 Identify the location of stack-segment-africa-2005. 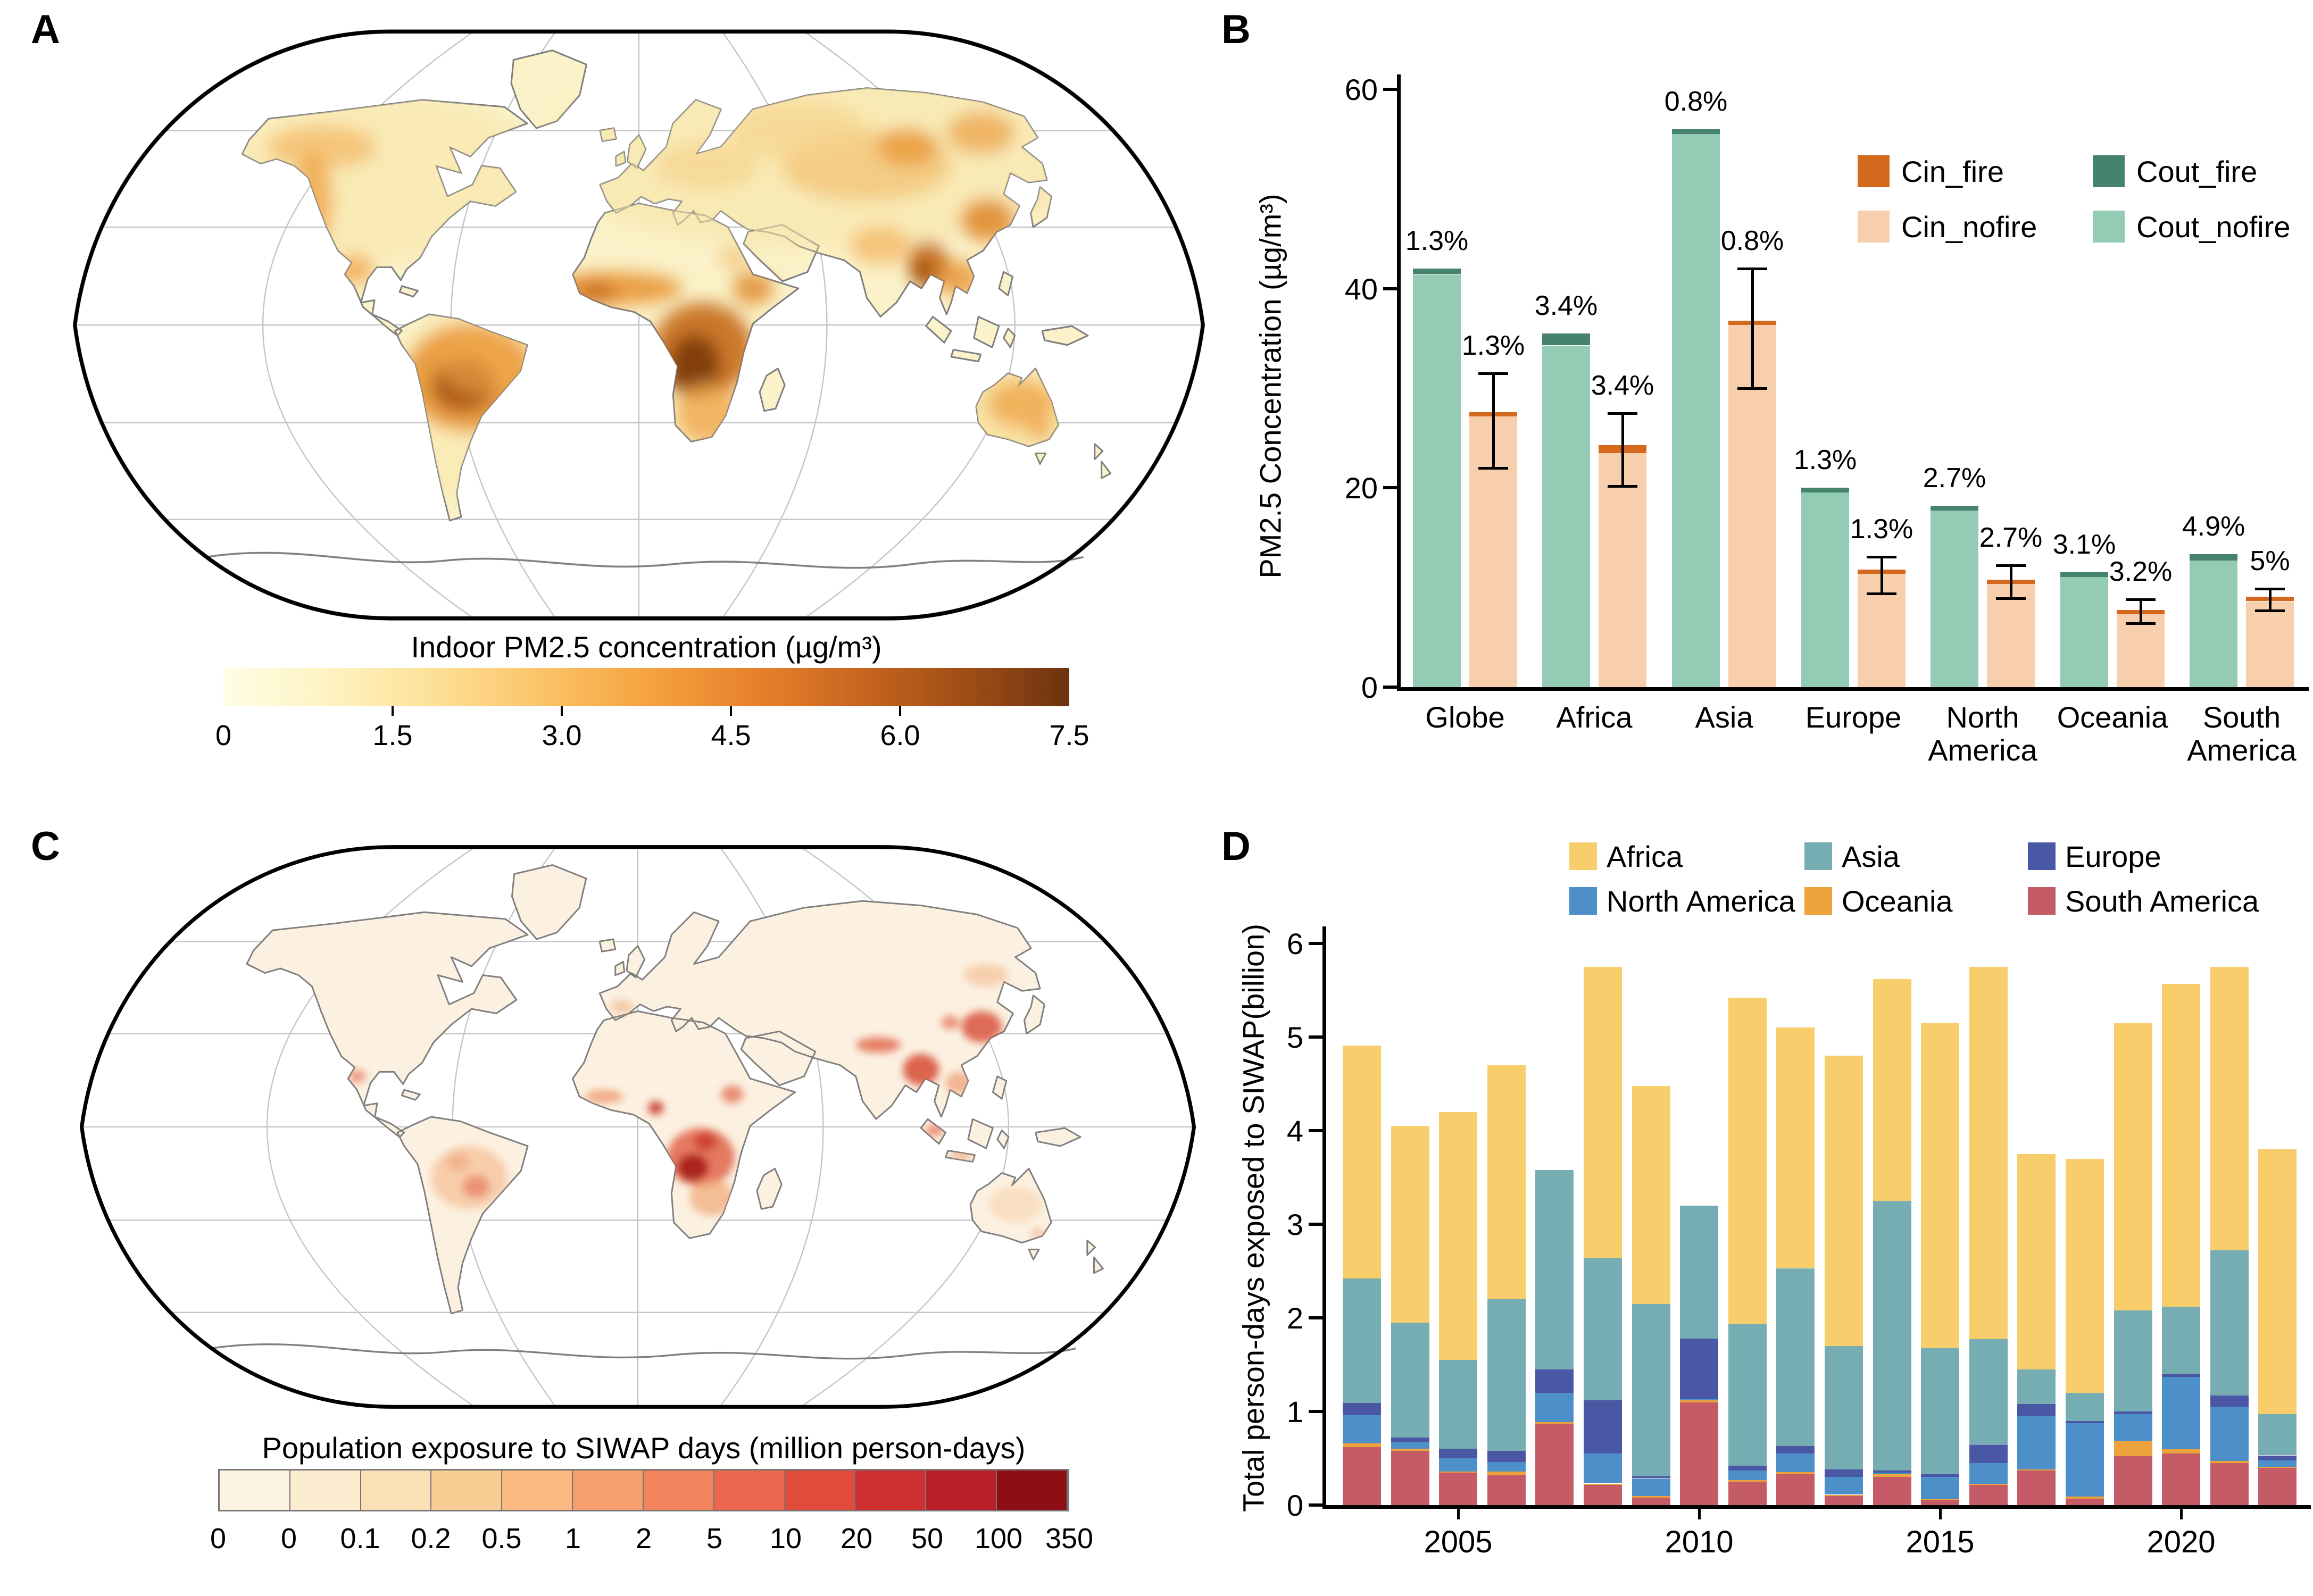
(1458, 1236).